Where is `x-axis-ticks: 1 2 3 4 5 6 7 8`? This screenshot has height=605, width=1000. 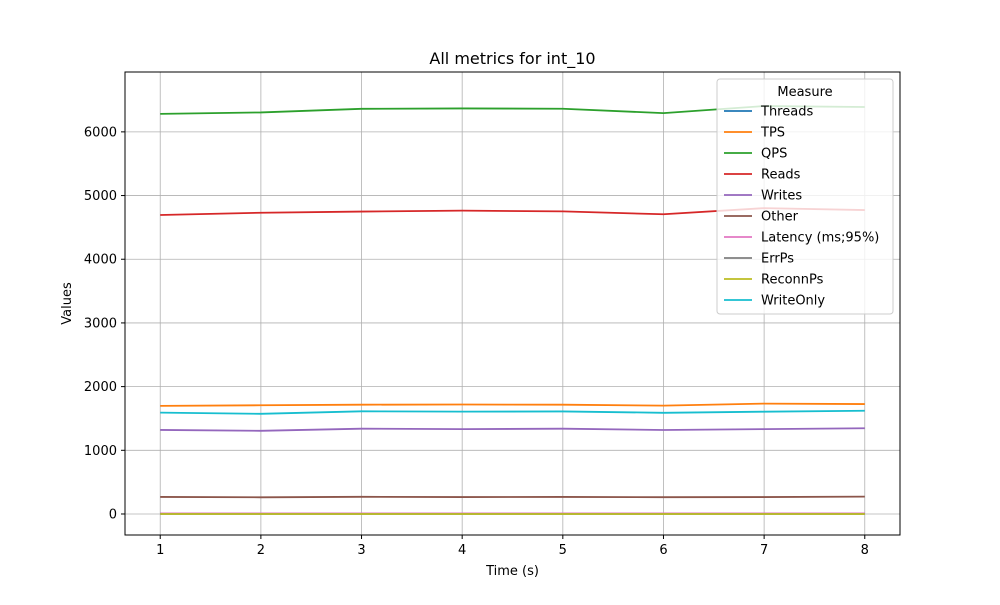 x-axis-ticks: 1 2 3 4 5 6 7 8 is located at coordinates (512, 546).